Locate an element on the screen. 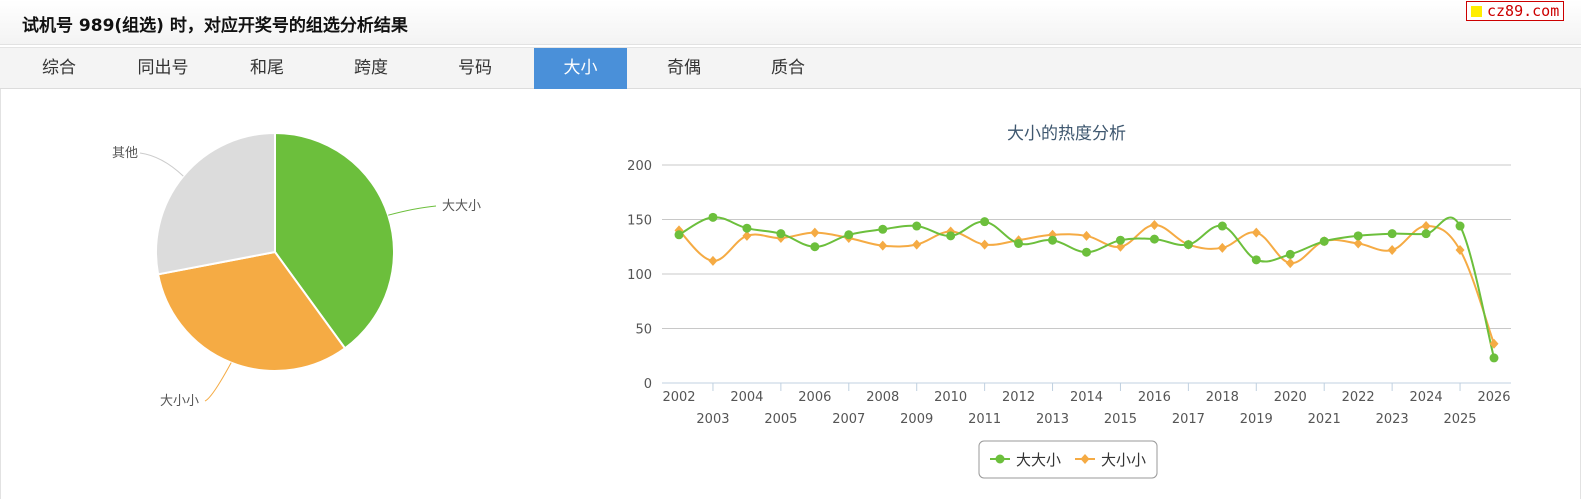  brand-logo: cz89.com is located at coordinates (1515, 11).